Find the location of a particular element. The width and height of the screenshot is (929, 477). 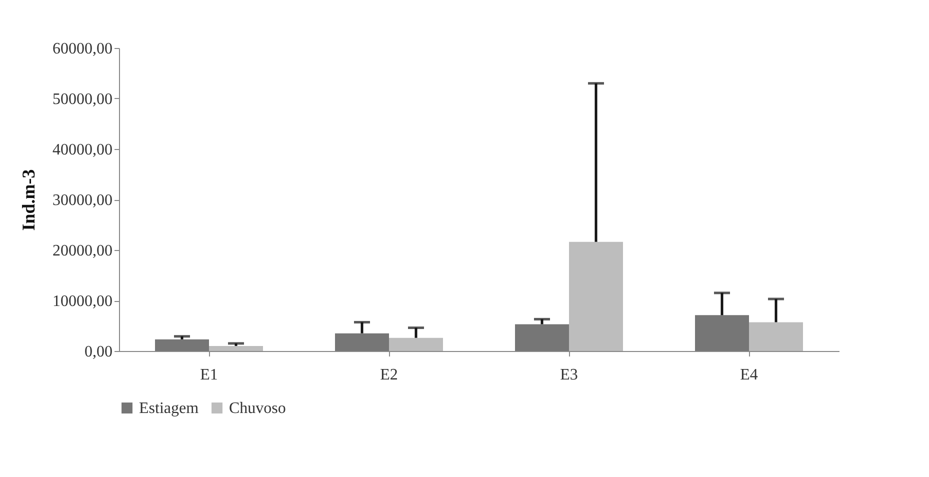

legend-label: Chuvoso is located at coordinates (257, 408).